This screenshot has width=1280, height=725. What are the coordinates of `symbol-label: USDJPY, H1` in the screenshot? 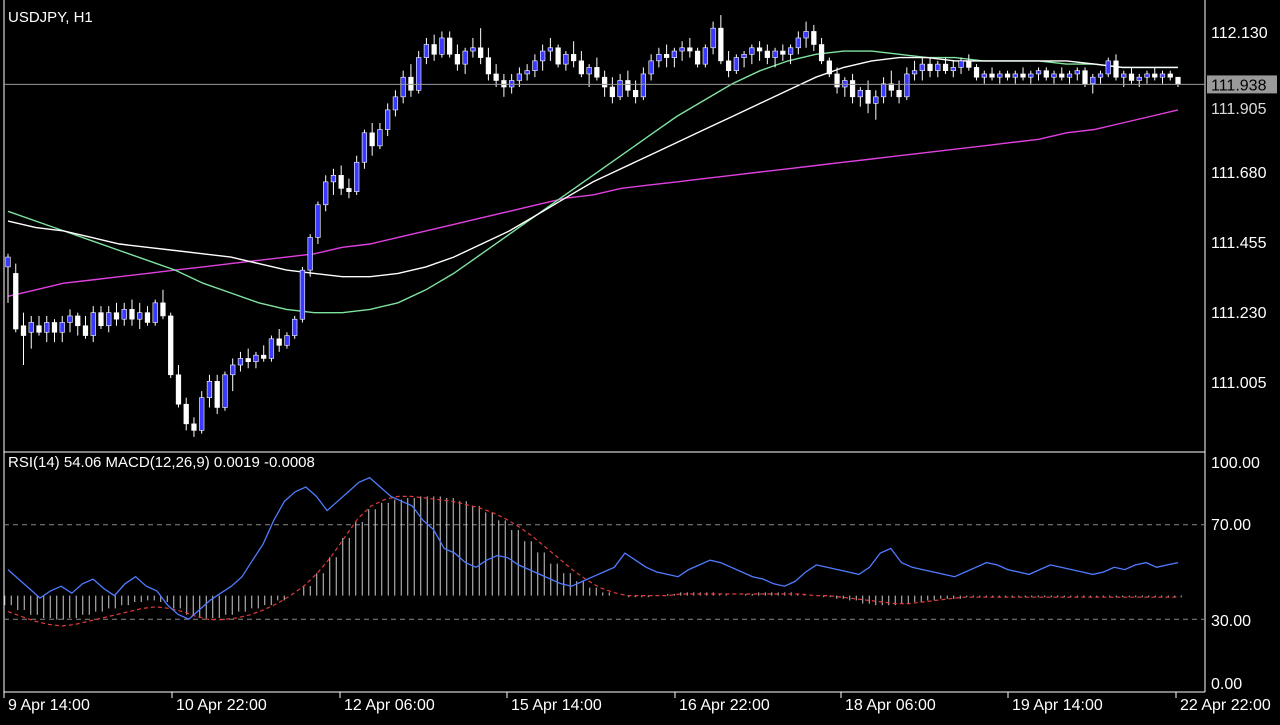 It's located at (50, 17).